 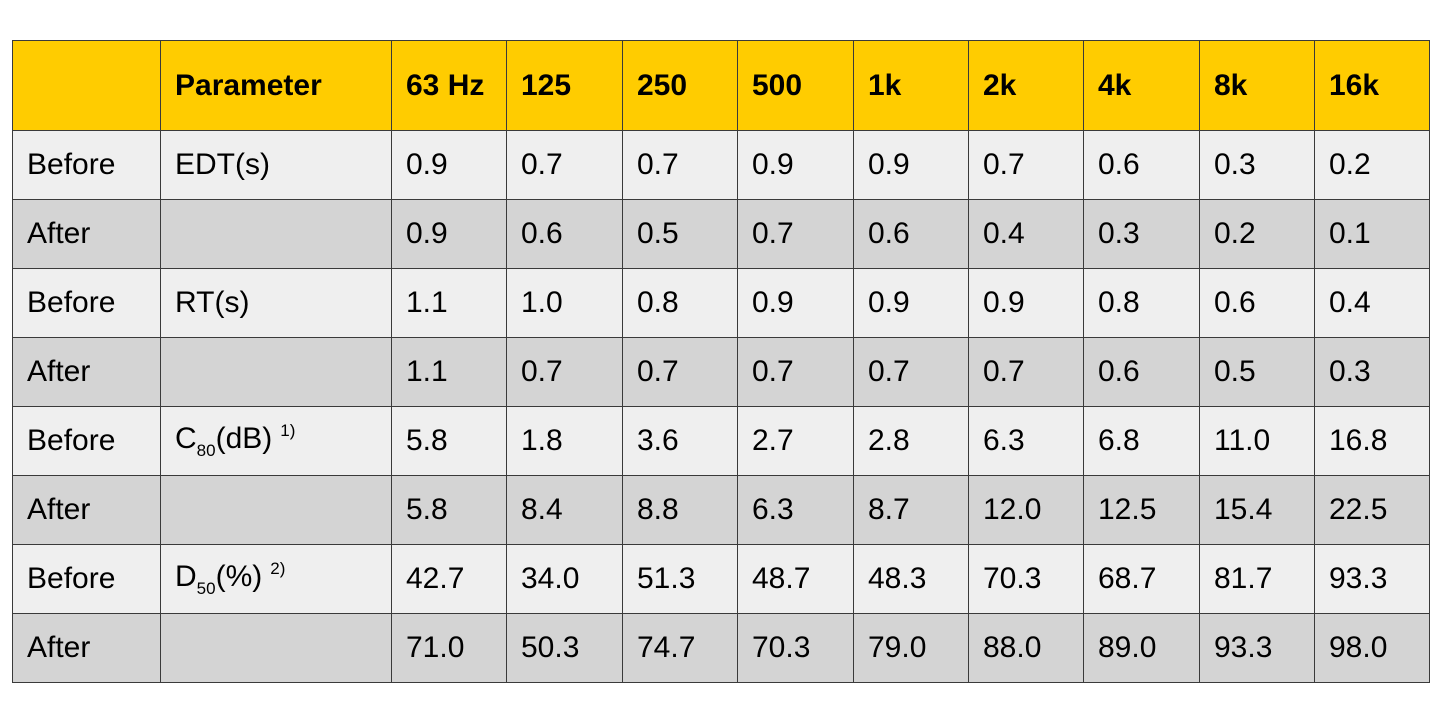 What do you see at coordinates (276, 165) in the screenshot?
I see `parameter-cell: EDT(s)` at bounding box center [276, 165].